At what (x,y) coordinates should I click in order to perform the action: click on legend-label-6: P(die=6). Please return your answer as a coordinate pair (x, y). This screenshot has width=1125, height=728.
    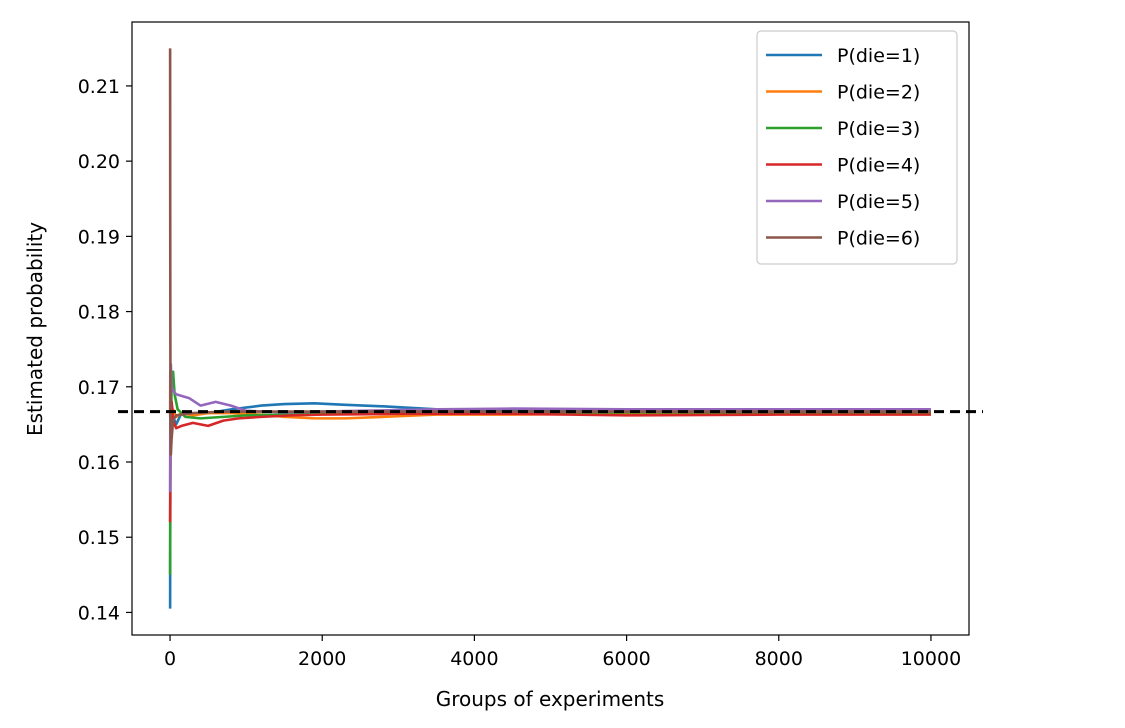
    Looking at the image, I should click on (878, 239).